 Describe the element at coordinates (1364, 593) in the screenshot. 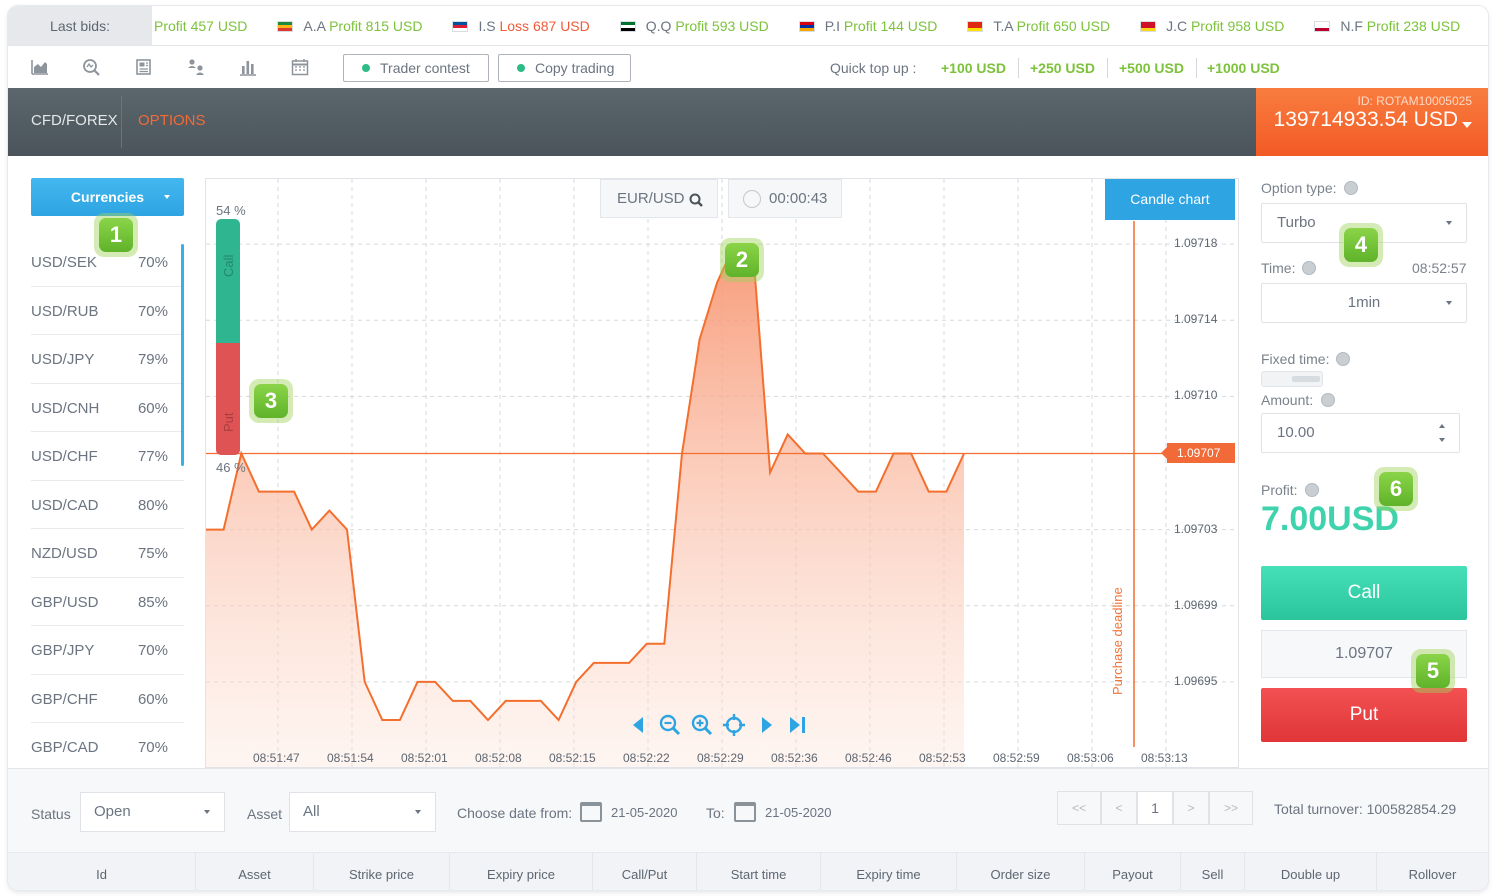

I see `call-button: Call` at that location.